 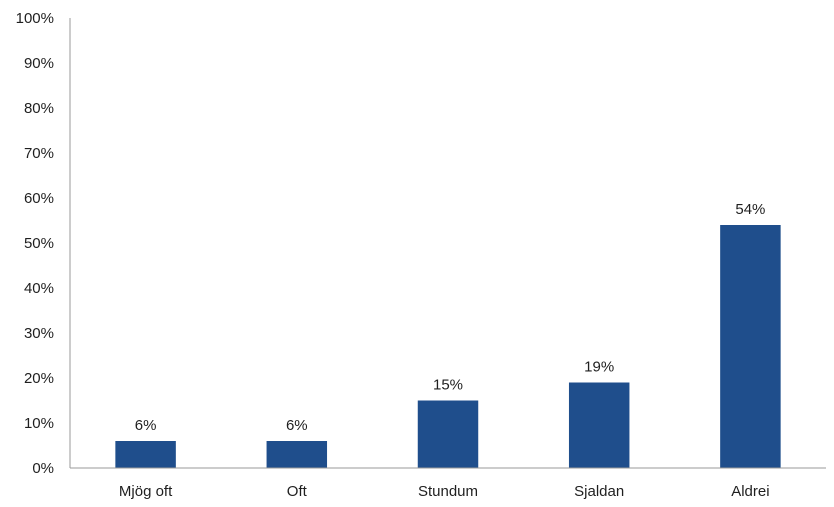 What do you see at coordinates (39, 108) in the screenshot?
I see `y-tick-label: 80%` at bounding box center [39, 108].